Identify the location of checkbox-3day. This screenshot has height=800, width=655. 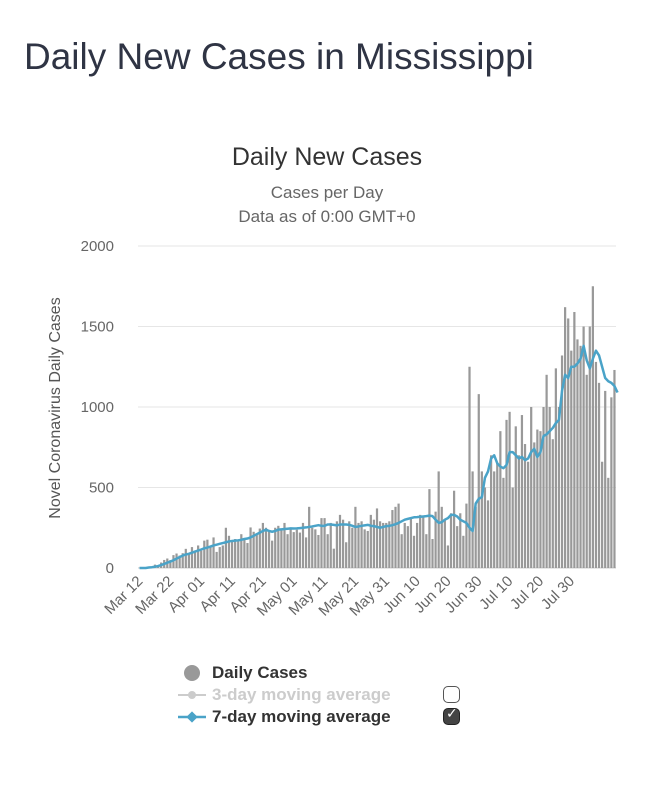
(451, 694).